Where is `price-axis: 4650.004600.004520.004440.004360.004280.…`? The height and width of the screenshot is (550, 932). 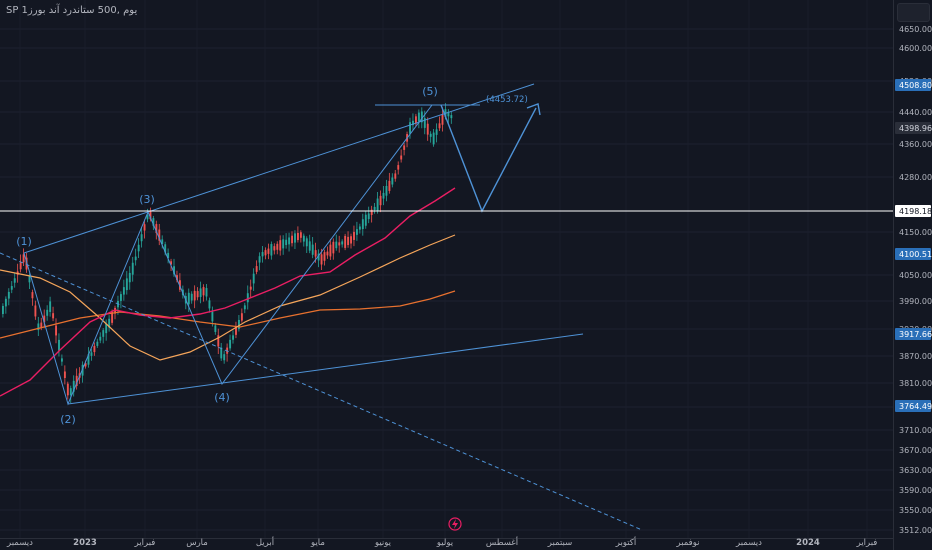
price-axis: 4650.004600.004520.004440.004360.004280.… is located at coordinates (912, 275).